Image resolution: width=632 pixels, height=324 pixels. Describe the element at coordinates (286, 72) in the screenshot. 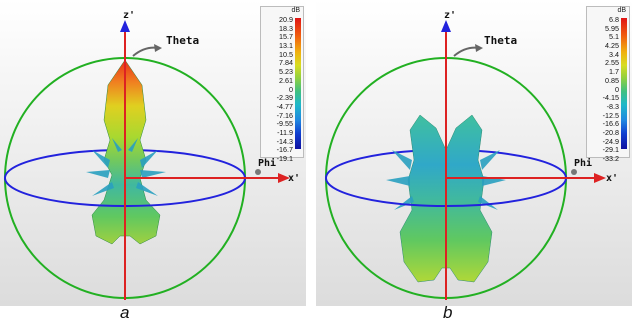

I see `legend-tick: 5.23` at that location.